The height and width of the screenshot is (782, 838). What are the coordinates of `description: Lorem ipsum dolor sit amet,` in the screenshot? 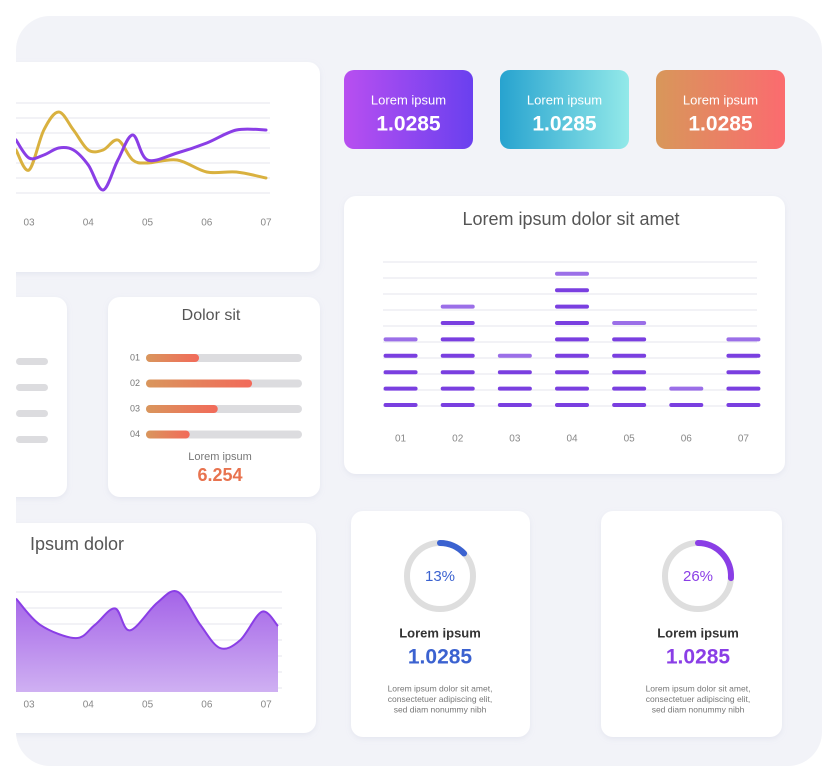 It's located at (440, 688).